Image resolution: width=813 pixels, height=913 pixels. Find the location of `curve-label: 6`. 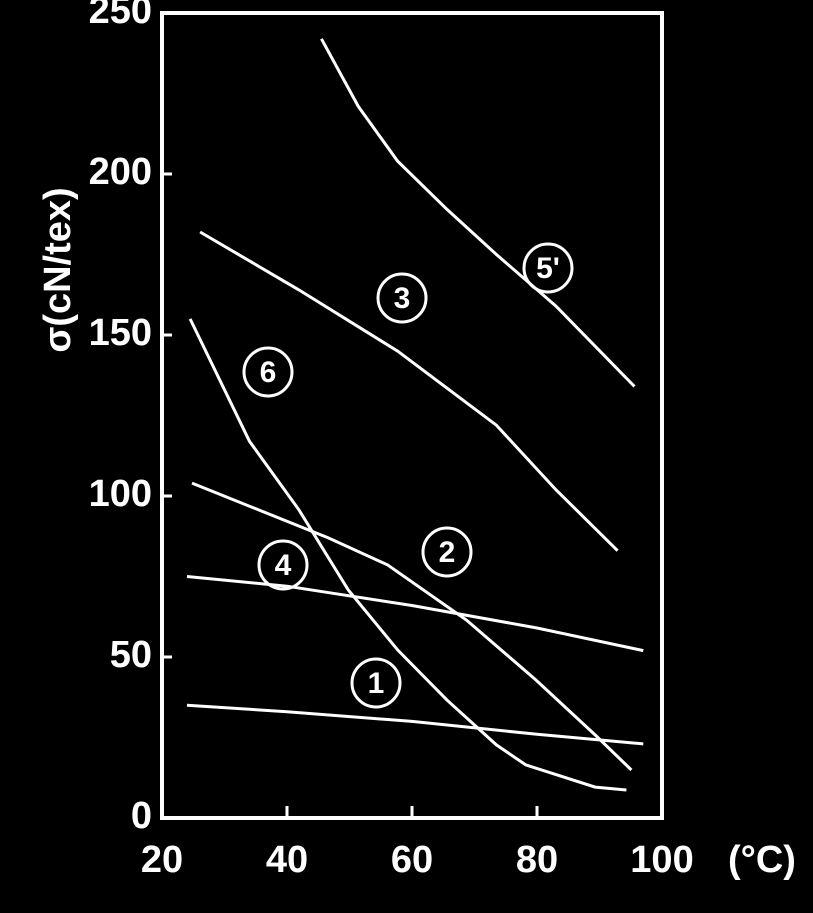

curve-label: 6 is located at coordinates (268, 372).